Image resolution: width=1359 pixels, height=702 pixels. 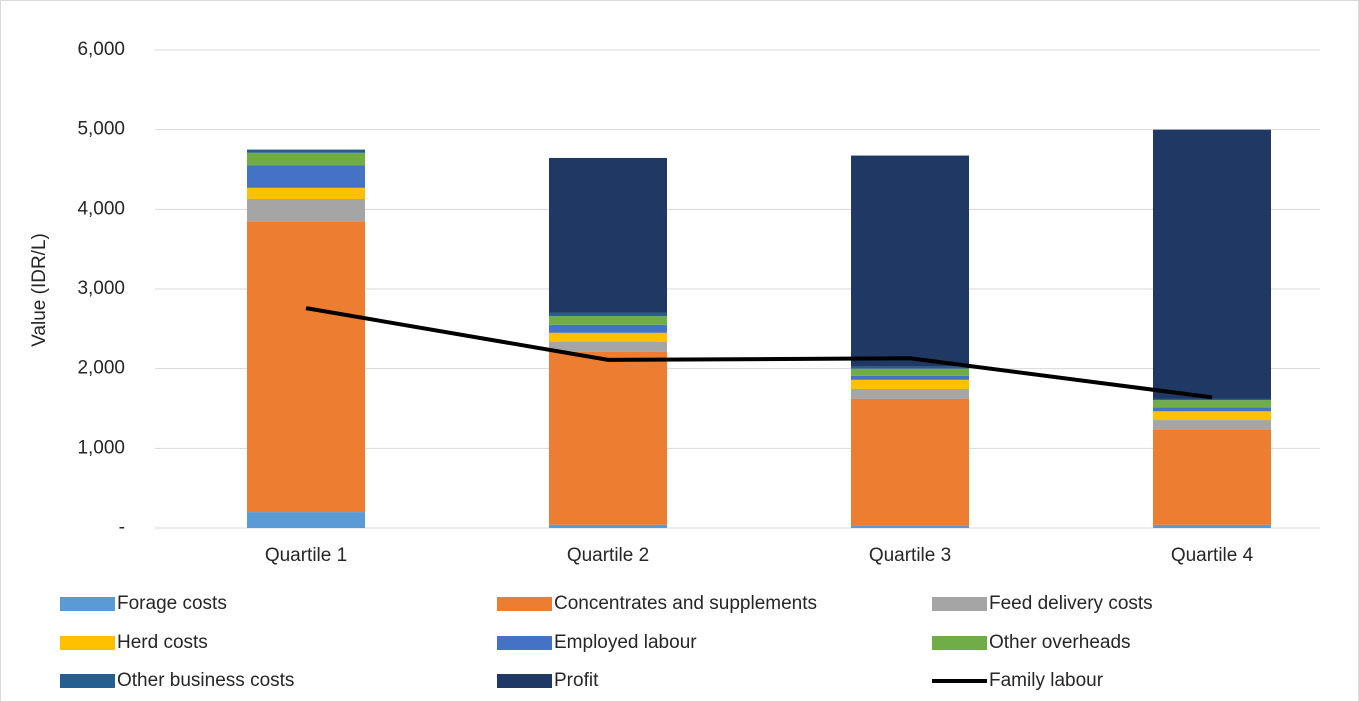 What do you see at coordinates (759, 353) in the screenshot?
I see `line-series` at bounding box center [759, 353].